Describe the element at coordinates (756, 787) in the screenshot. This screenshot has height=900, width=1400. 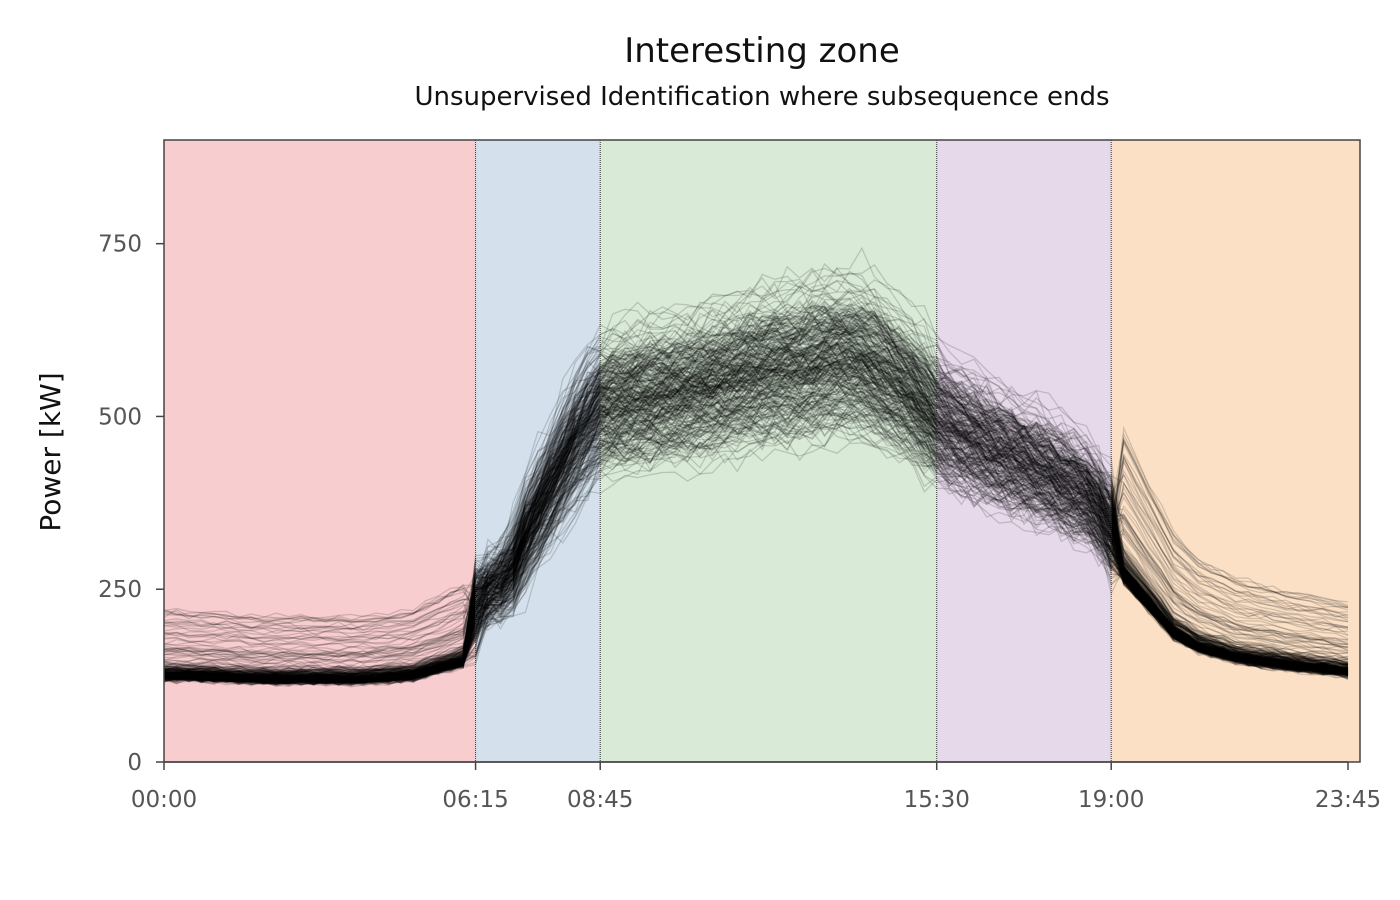
I see `x-axis: 00:00 06:15 08:45 15:30 19:00 23:45` at that location.